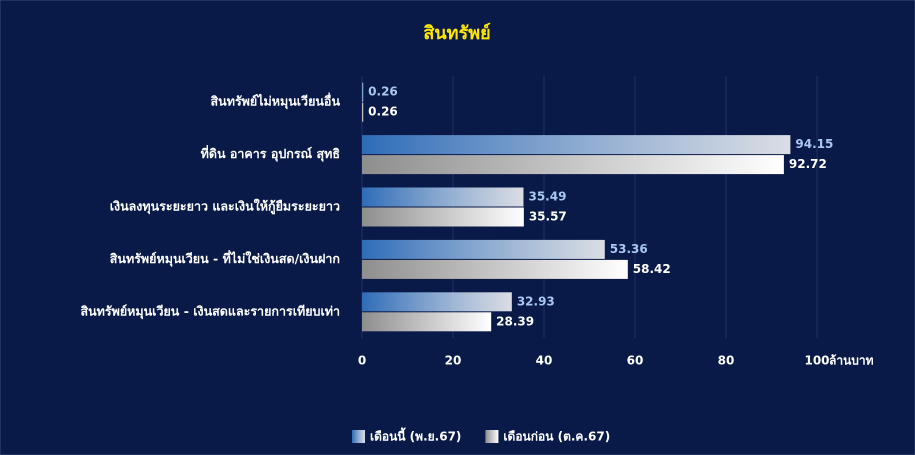 The width and height of the screenshot is (915, 455). I want to click on value-label: 35.57, so click(548, 217).